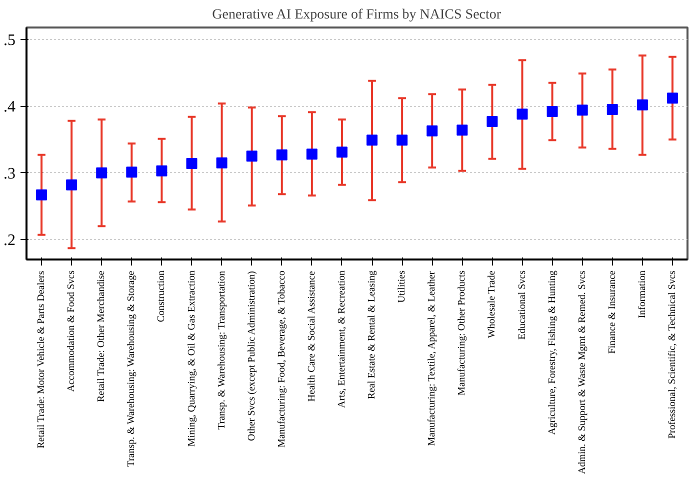 The image size is (695, 477). What do you see at coordinates (432, 358) in the screenshot?
I see `x-tick-label: Manufacturing: Textile, Apparel, & Leather` at bounding box center [432, 358].